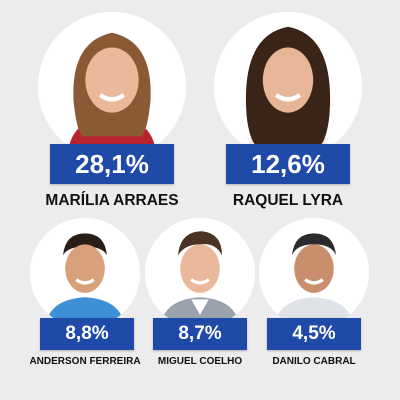 The width and height of the screenshot is (400, 400). Describe the element at coordinates (314, 361) in the screenshot. I see `candidate-name: DANILO CABRAL` at that location.